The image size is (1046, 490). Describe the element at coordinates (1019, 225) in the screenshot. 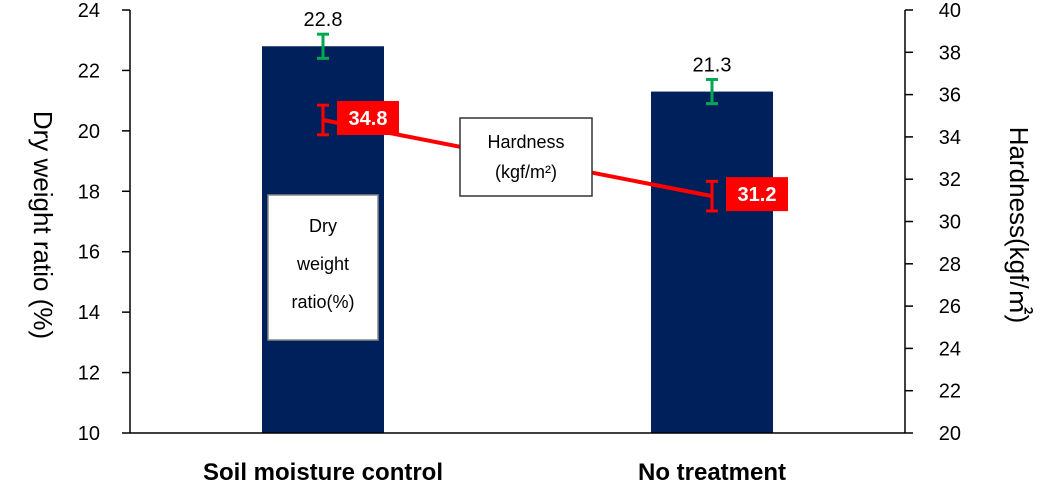

I see `right-axis-title: Hardness(kgf/㎡)` at that location.